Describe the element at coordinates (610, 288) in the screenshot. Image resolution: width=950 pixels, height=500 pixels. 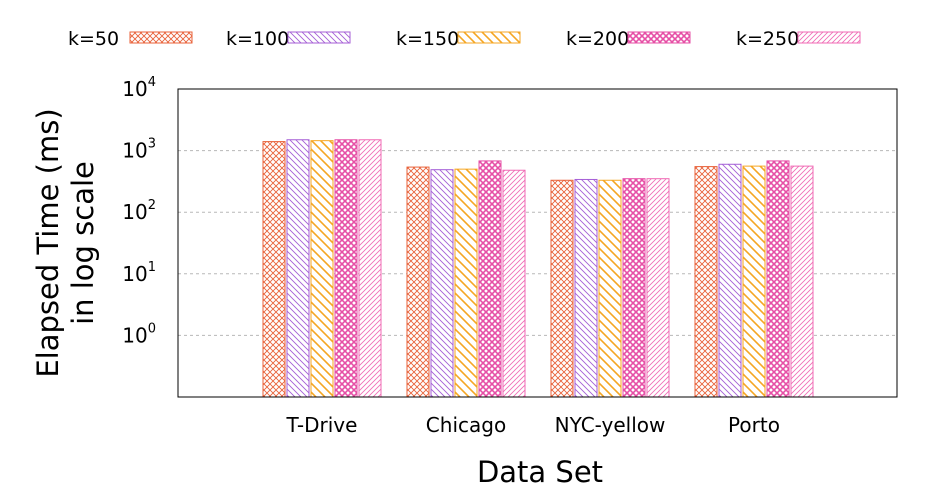
I see `bar-k=150-NYC-yellow` at that location.